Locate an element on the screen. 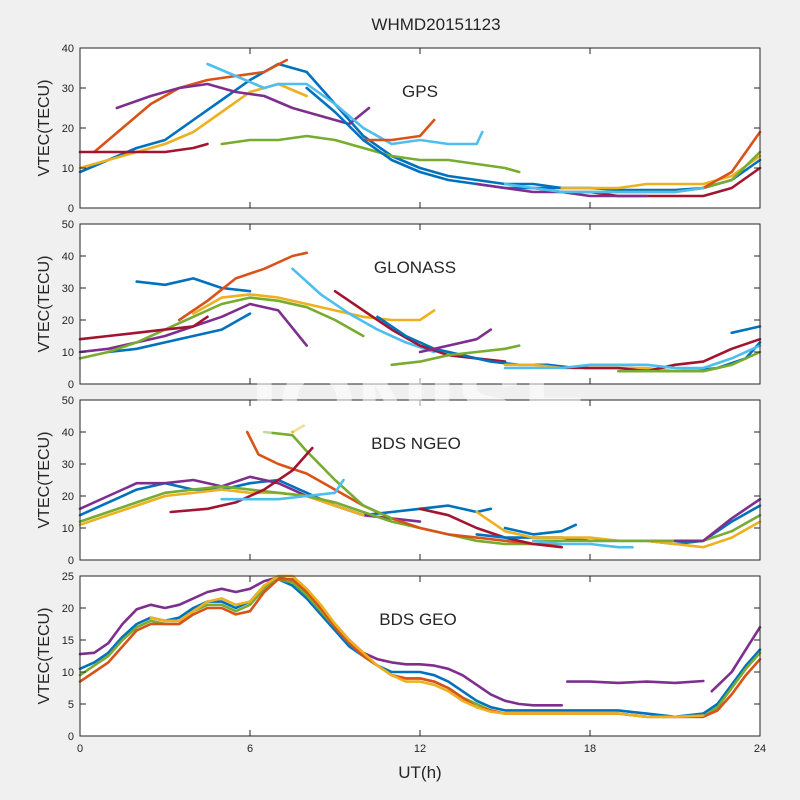 The image size is (800, 800). panel-label: BDS GEO is located at coordinates (417, 619).